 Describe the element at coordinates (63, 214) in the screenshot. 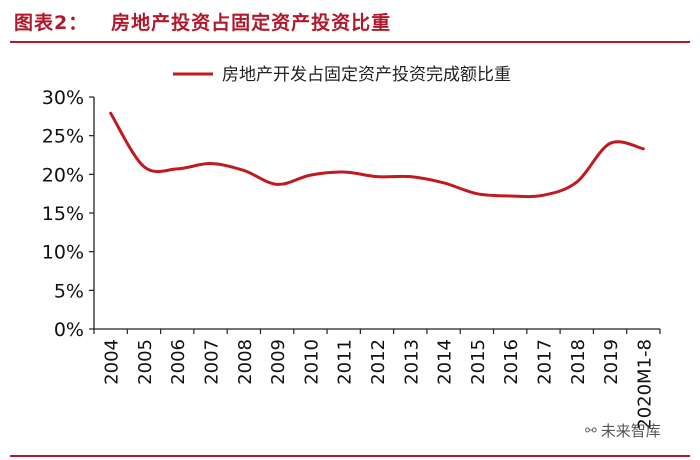

I see `y-tick-label: 15%` at that location.